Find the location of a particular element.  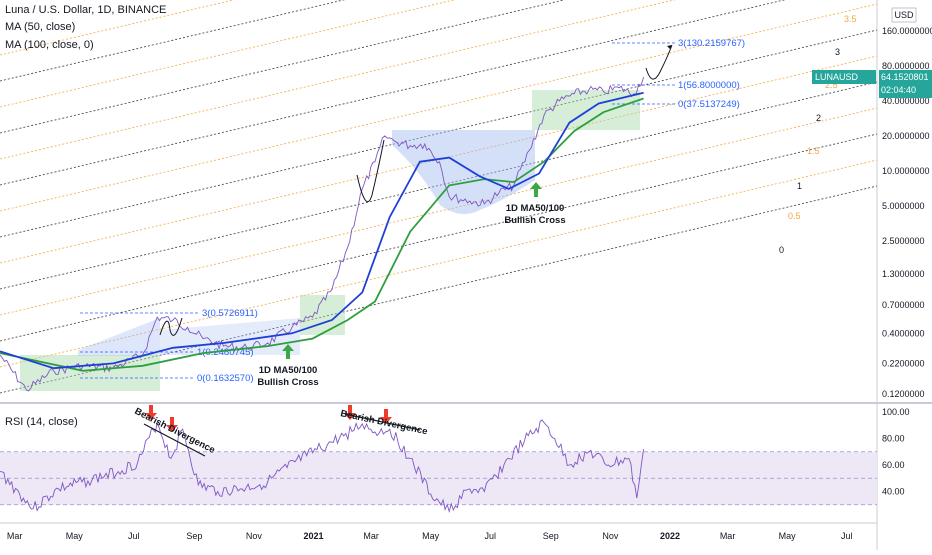

level-2020-label: 1(0.2480745) is located at coordinates (225, 352).